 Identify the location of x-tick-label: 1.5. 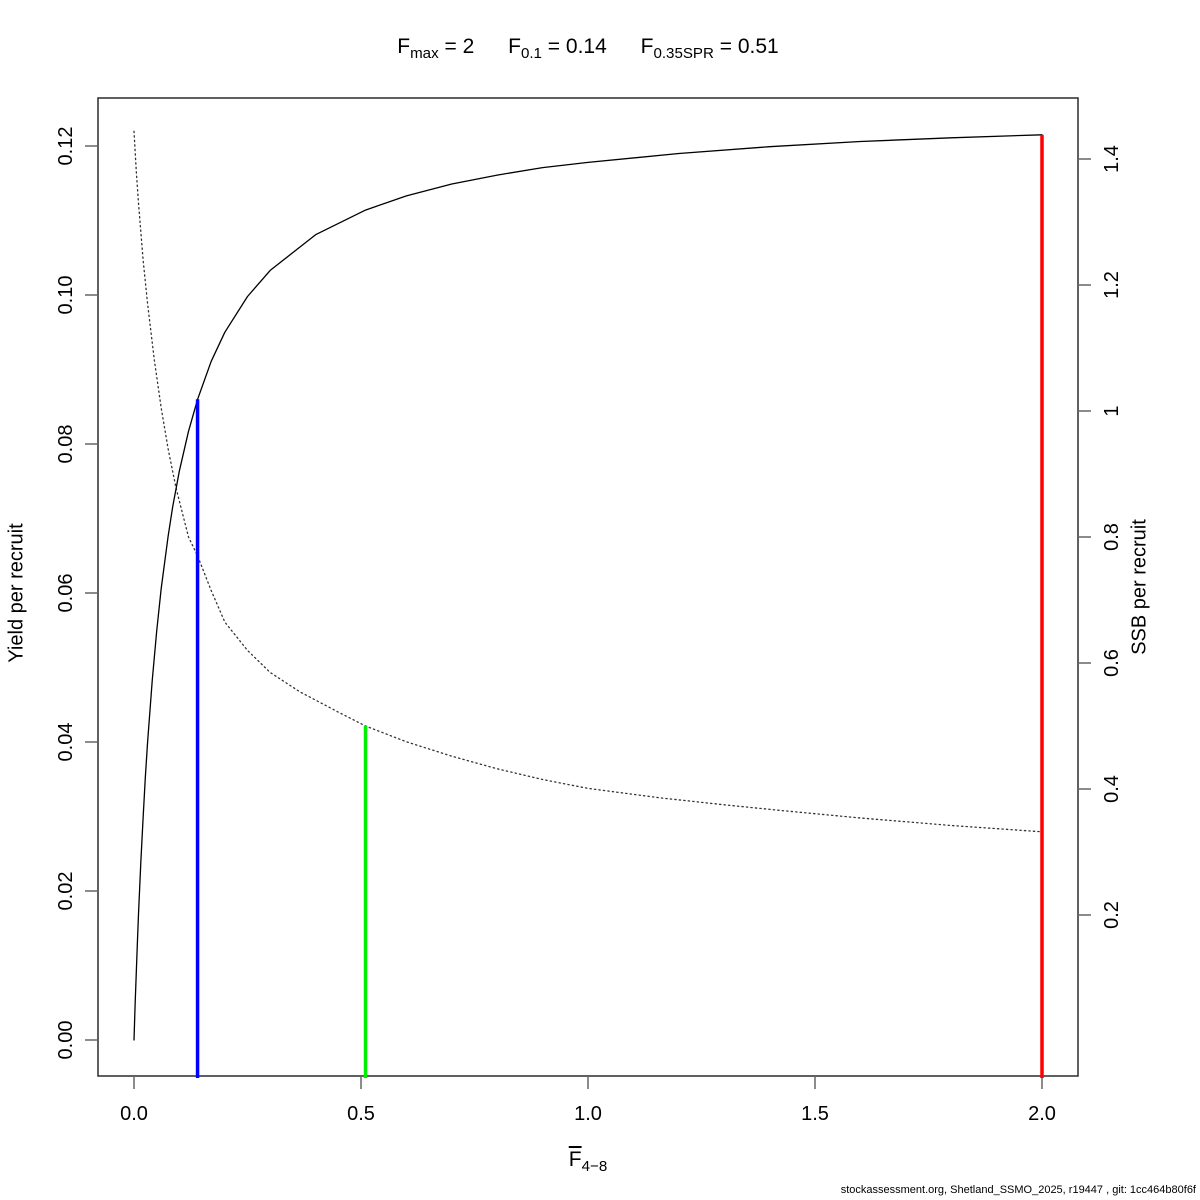
(815, 1114).